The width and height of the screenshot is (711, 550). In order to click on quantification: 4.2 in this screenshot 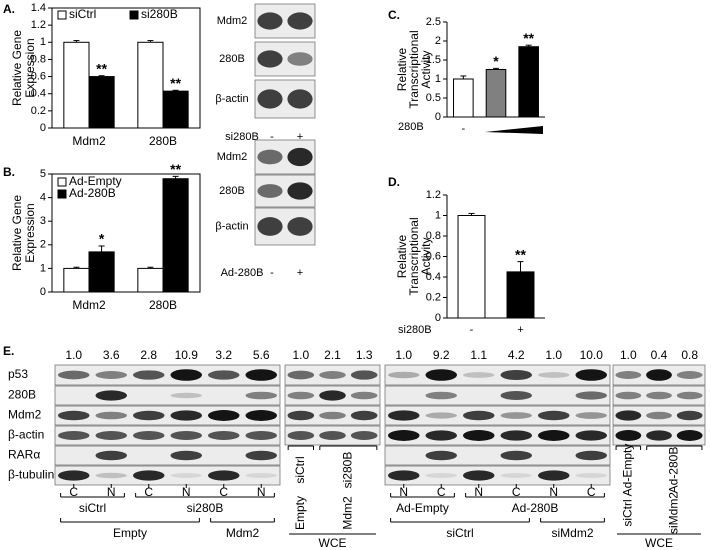, I will do `click(516, 355)`.